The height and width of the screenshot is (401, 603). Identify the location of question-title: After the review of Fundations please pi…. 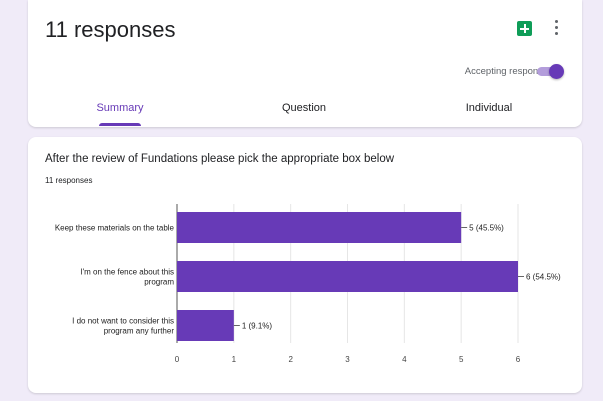
(220, 159).